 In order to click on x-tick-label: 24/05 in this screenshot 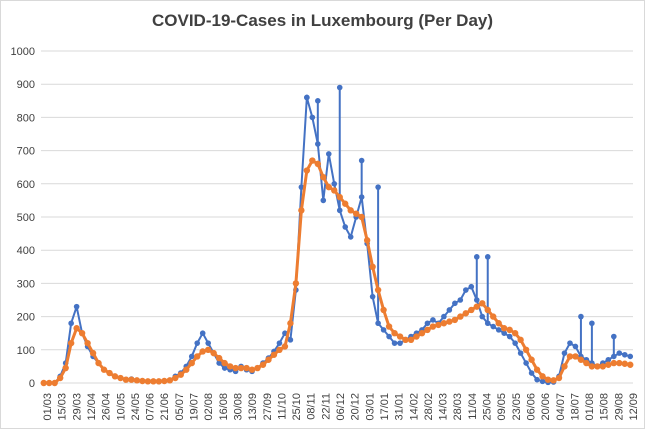, I will do `click(136, 407)`.